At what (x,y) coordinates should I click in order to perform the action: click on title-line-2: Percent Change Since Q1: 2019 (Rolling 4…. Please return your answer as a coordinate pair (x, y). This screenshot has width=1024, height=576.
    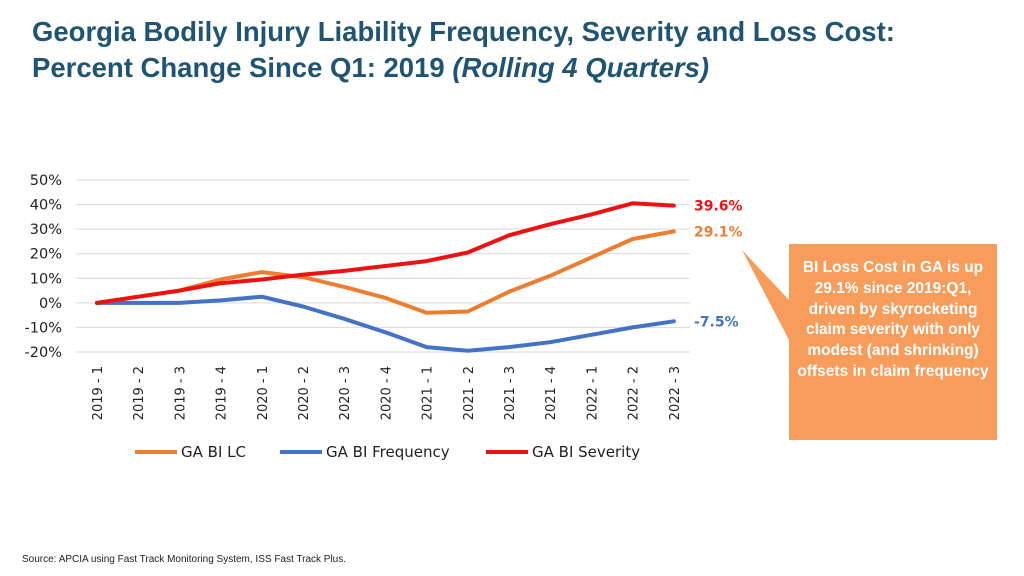
    Looking at the image, I should click on (512, 68).